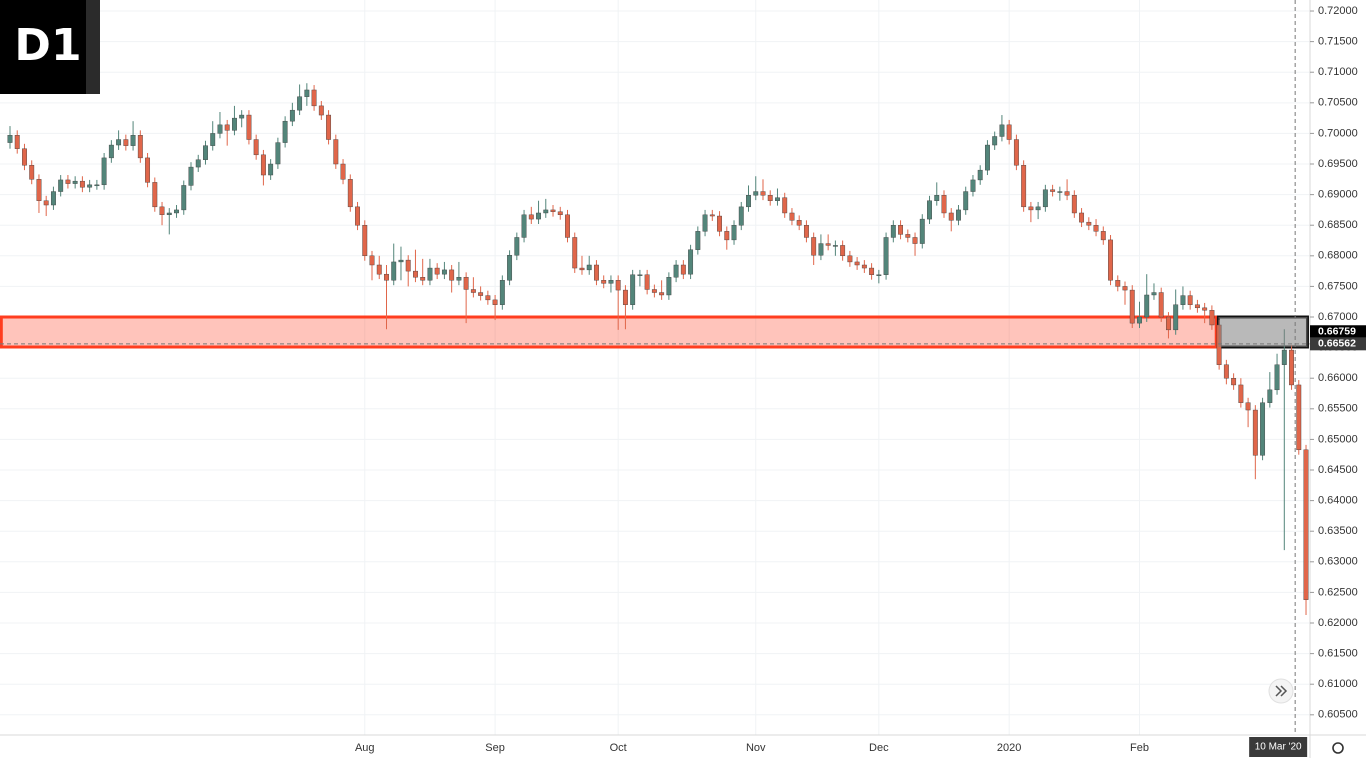 The image size is (1366, 758). Describe the element at coordinates (1278, 747) in the screenshot. I see `crosshair-x-box` at that location.